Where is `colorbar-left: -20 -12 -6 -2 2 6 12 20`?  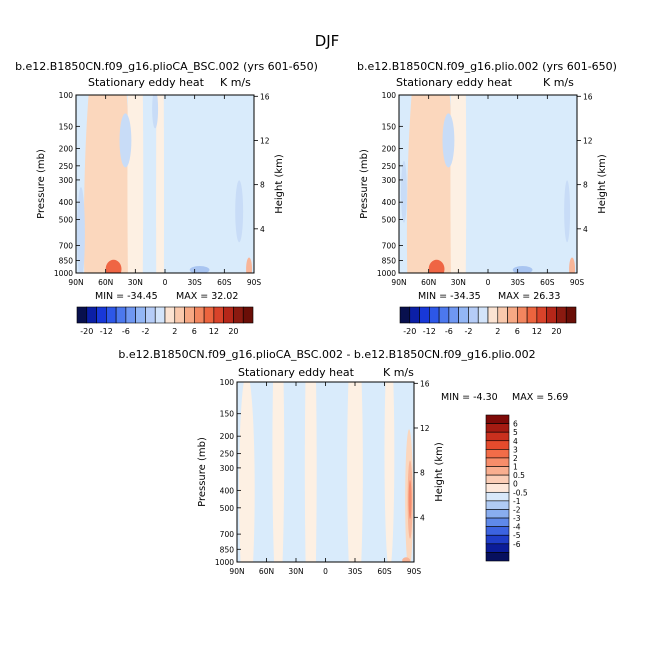
colorbar-left: -20 -12 -6 -2 2 6 12 20 is located at coordinates (165, 321).